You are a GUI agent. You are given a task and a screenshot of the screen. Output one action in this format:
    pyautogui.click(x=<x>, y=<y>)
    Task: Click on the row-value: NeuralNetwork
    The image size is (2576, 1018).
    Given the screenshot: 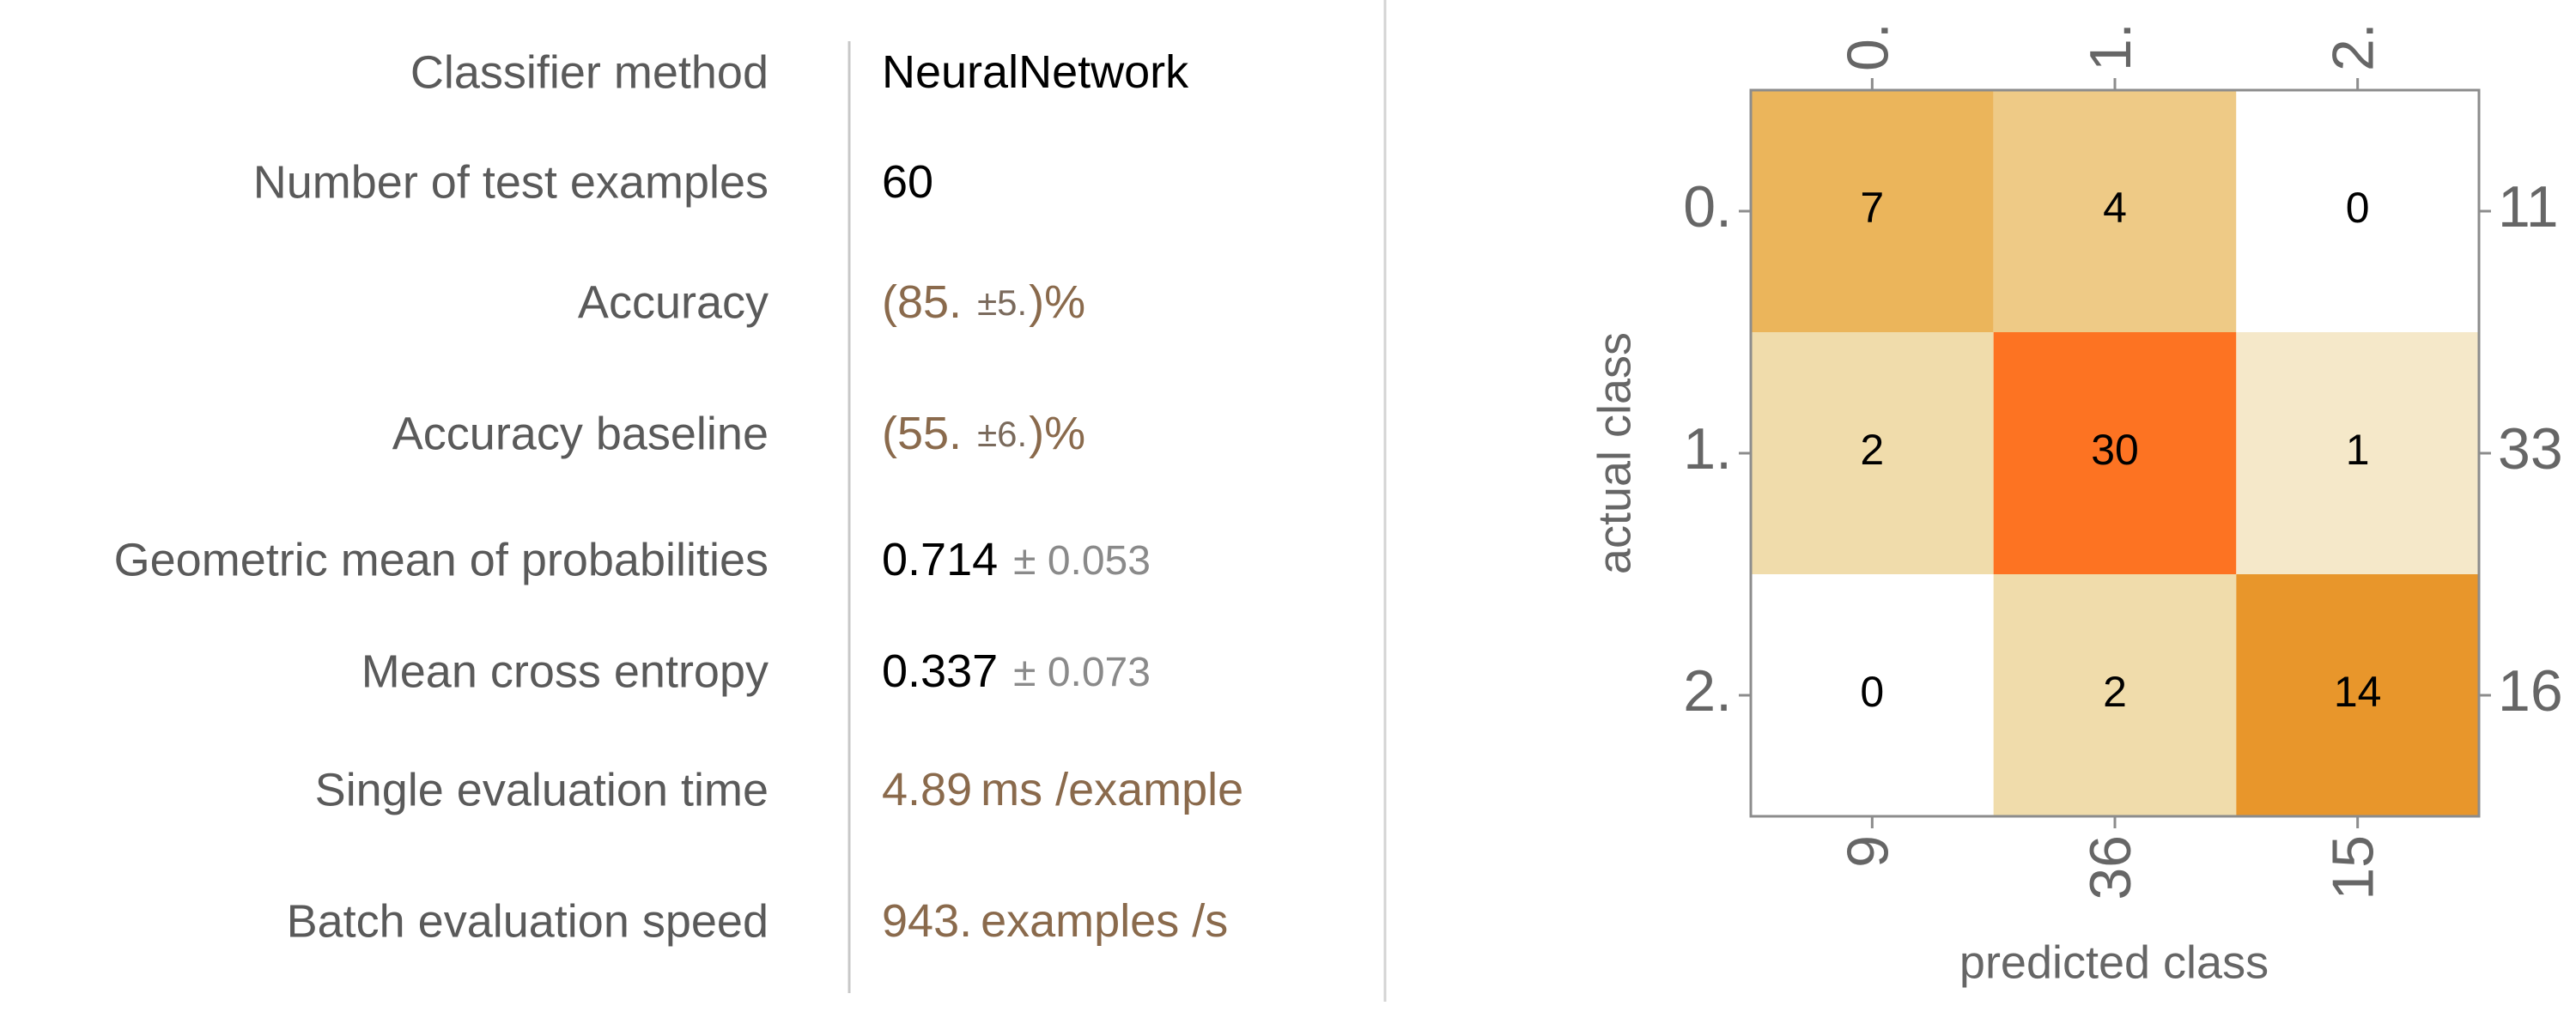 What is the action you would take?
    pyautogui.click(x=1035, y=72)
    